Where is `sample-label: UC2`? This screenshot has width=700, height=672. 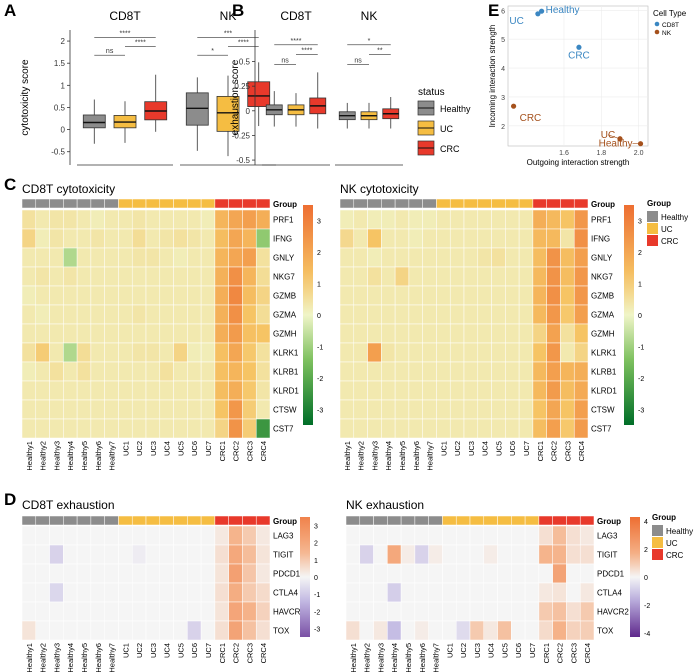
sample-label: UC2 is located at coordinates (139, 650).